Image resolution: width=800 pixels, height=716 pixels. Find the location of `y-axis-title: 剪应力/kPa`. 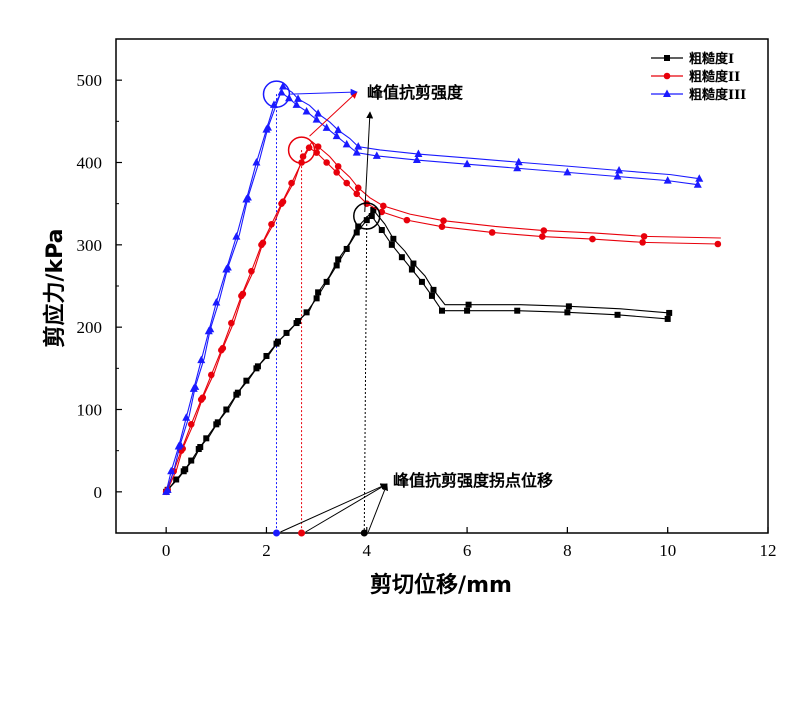

y-axis-title: 剪应力/kPa is located at coordinates (55, 287).